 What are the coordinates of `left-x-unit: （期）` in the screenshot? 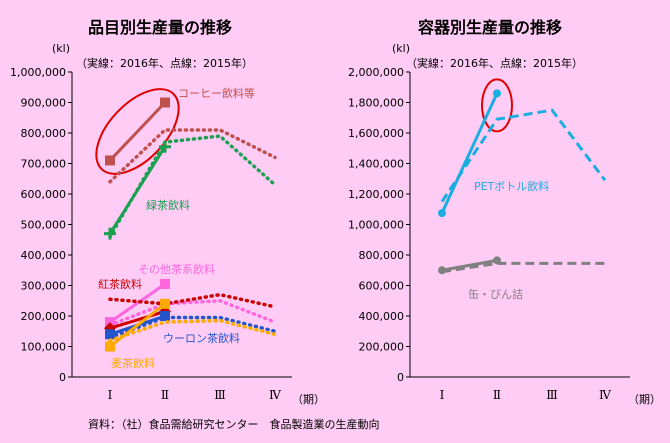 It's located at (308, 399).